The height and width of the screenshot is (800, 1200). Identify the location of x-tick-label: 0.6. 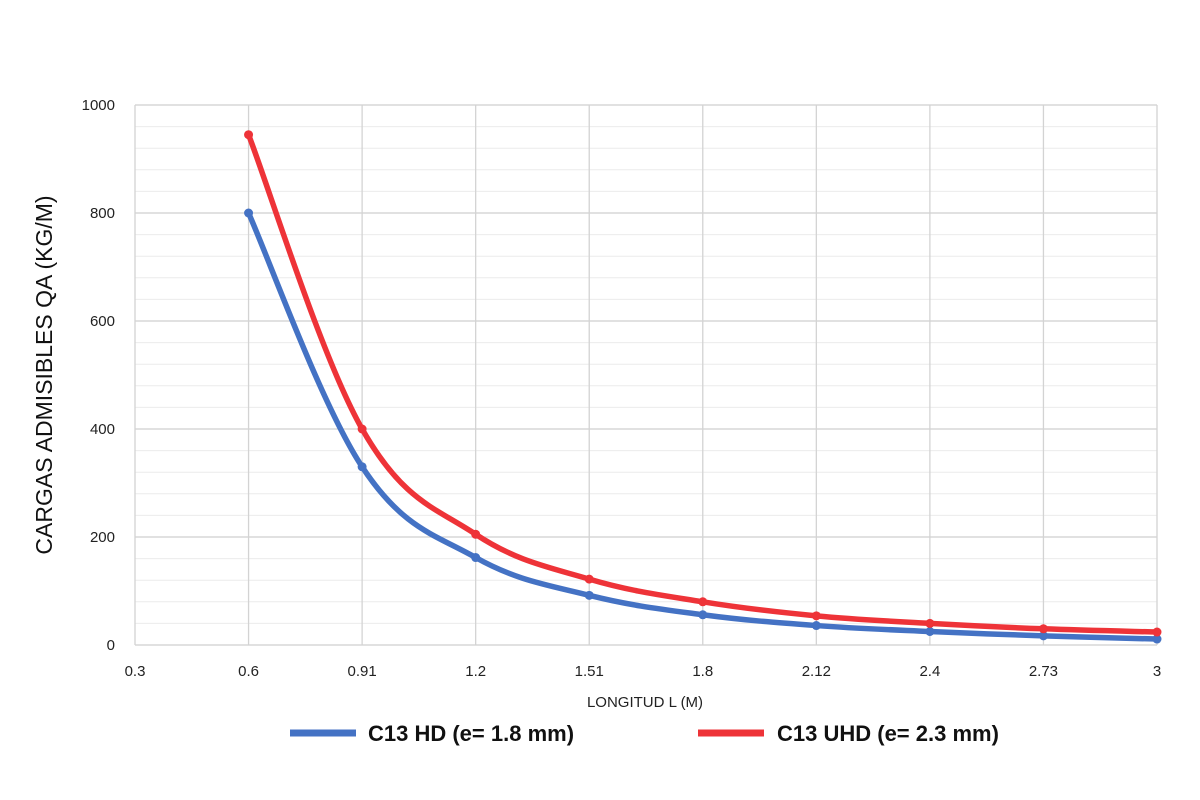
(248, 671).